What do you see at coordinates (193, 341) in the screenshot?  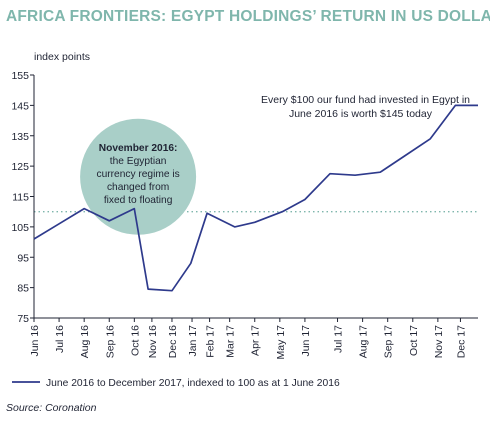 I see `x-tick-label: Jan 17` at bounding box center [193, 341].